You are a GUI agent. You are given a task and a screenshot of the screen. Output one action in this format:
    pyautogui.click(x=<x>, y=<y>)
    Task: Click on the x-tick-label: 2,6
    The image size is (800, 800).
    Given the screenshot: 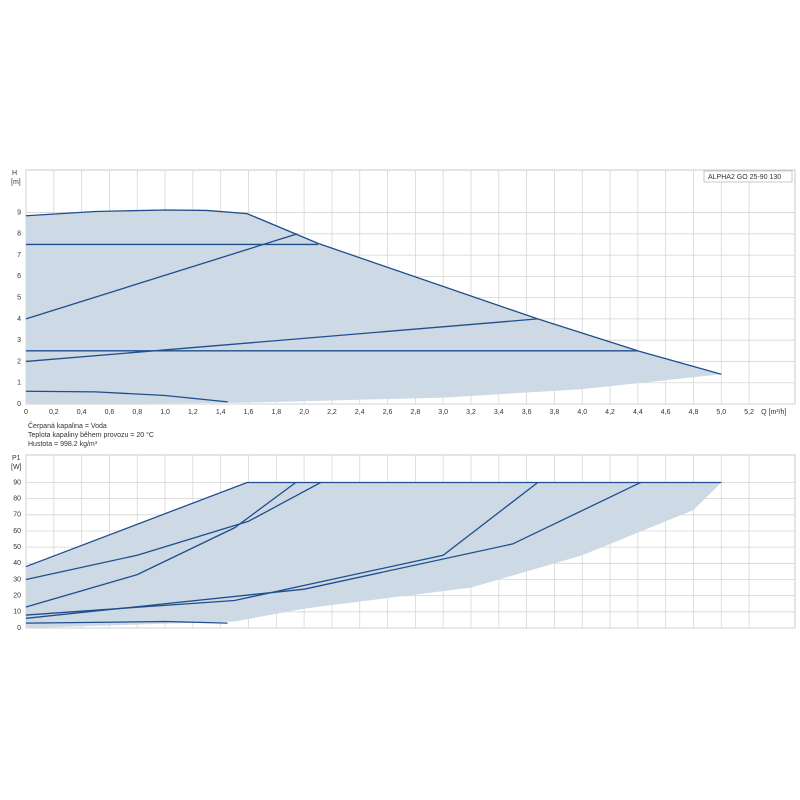 What is the action you would take?
    pyautogui.click(x=388, y=412)
    